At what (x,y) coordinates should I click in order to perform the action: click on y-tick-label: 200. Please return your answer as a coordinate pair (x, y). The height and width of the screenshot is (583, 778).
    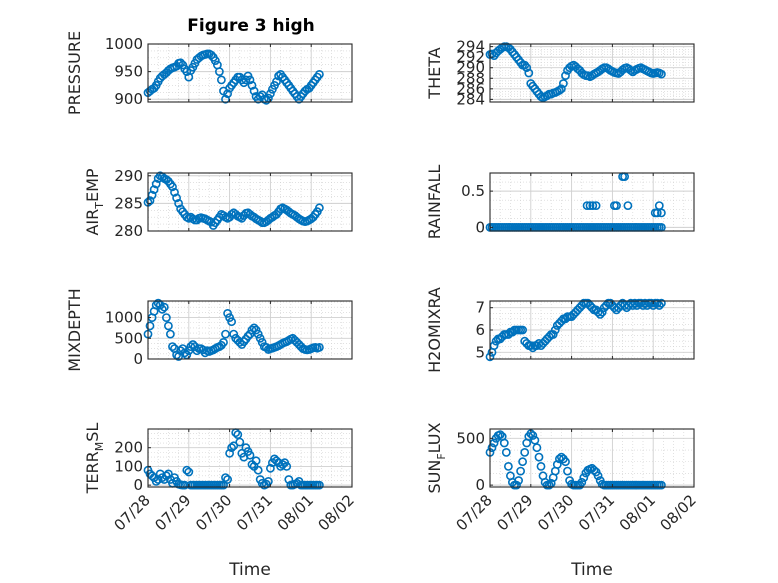
    Looking at the image, I should click on (128, 448).